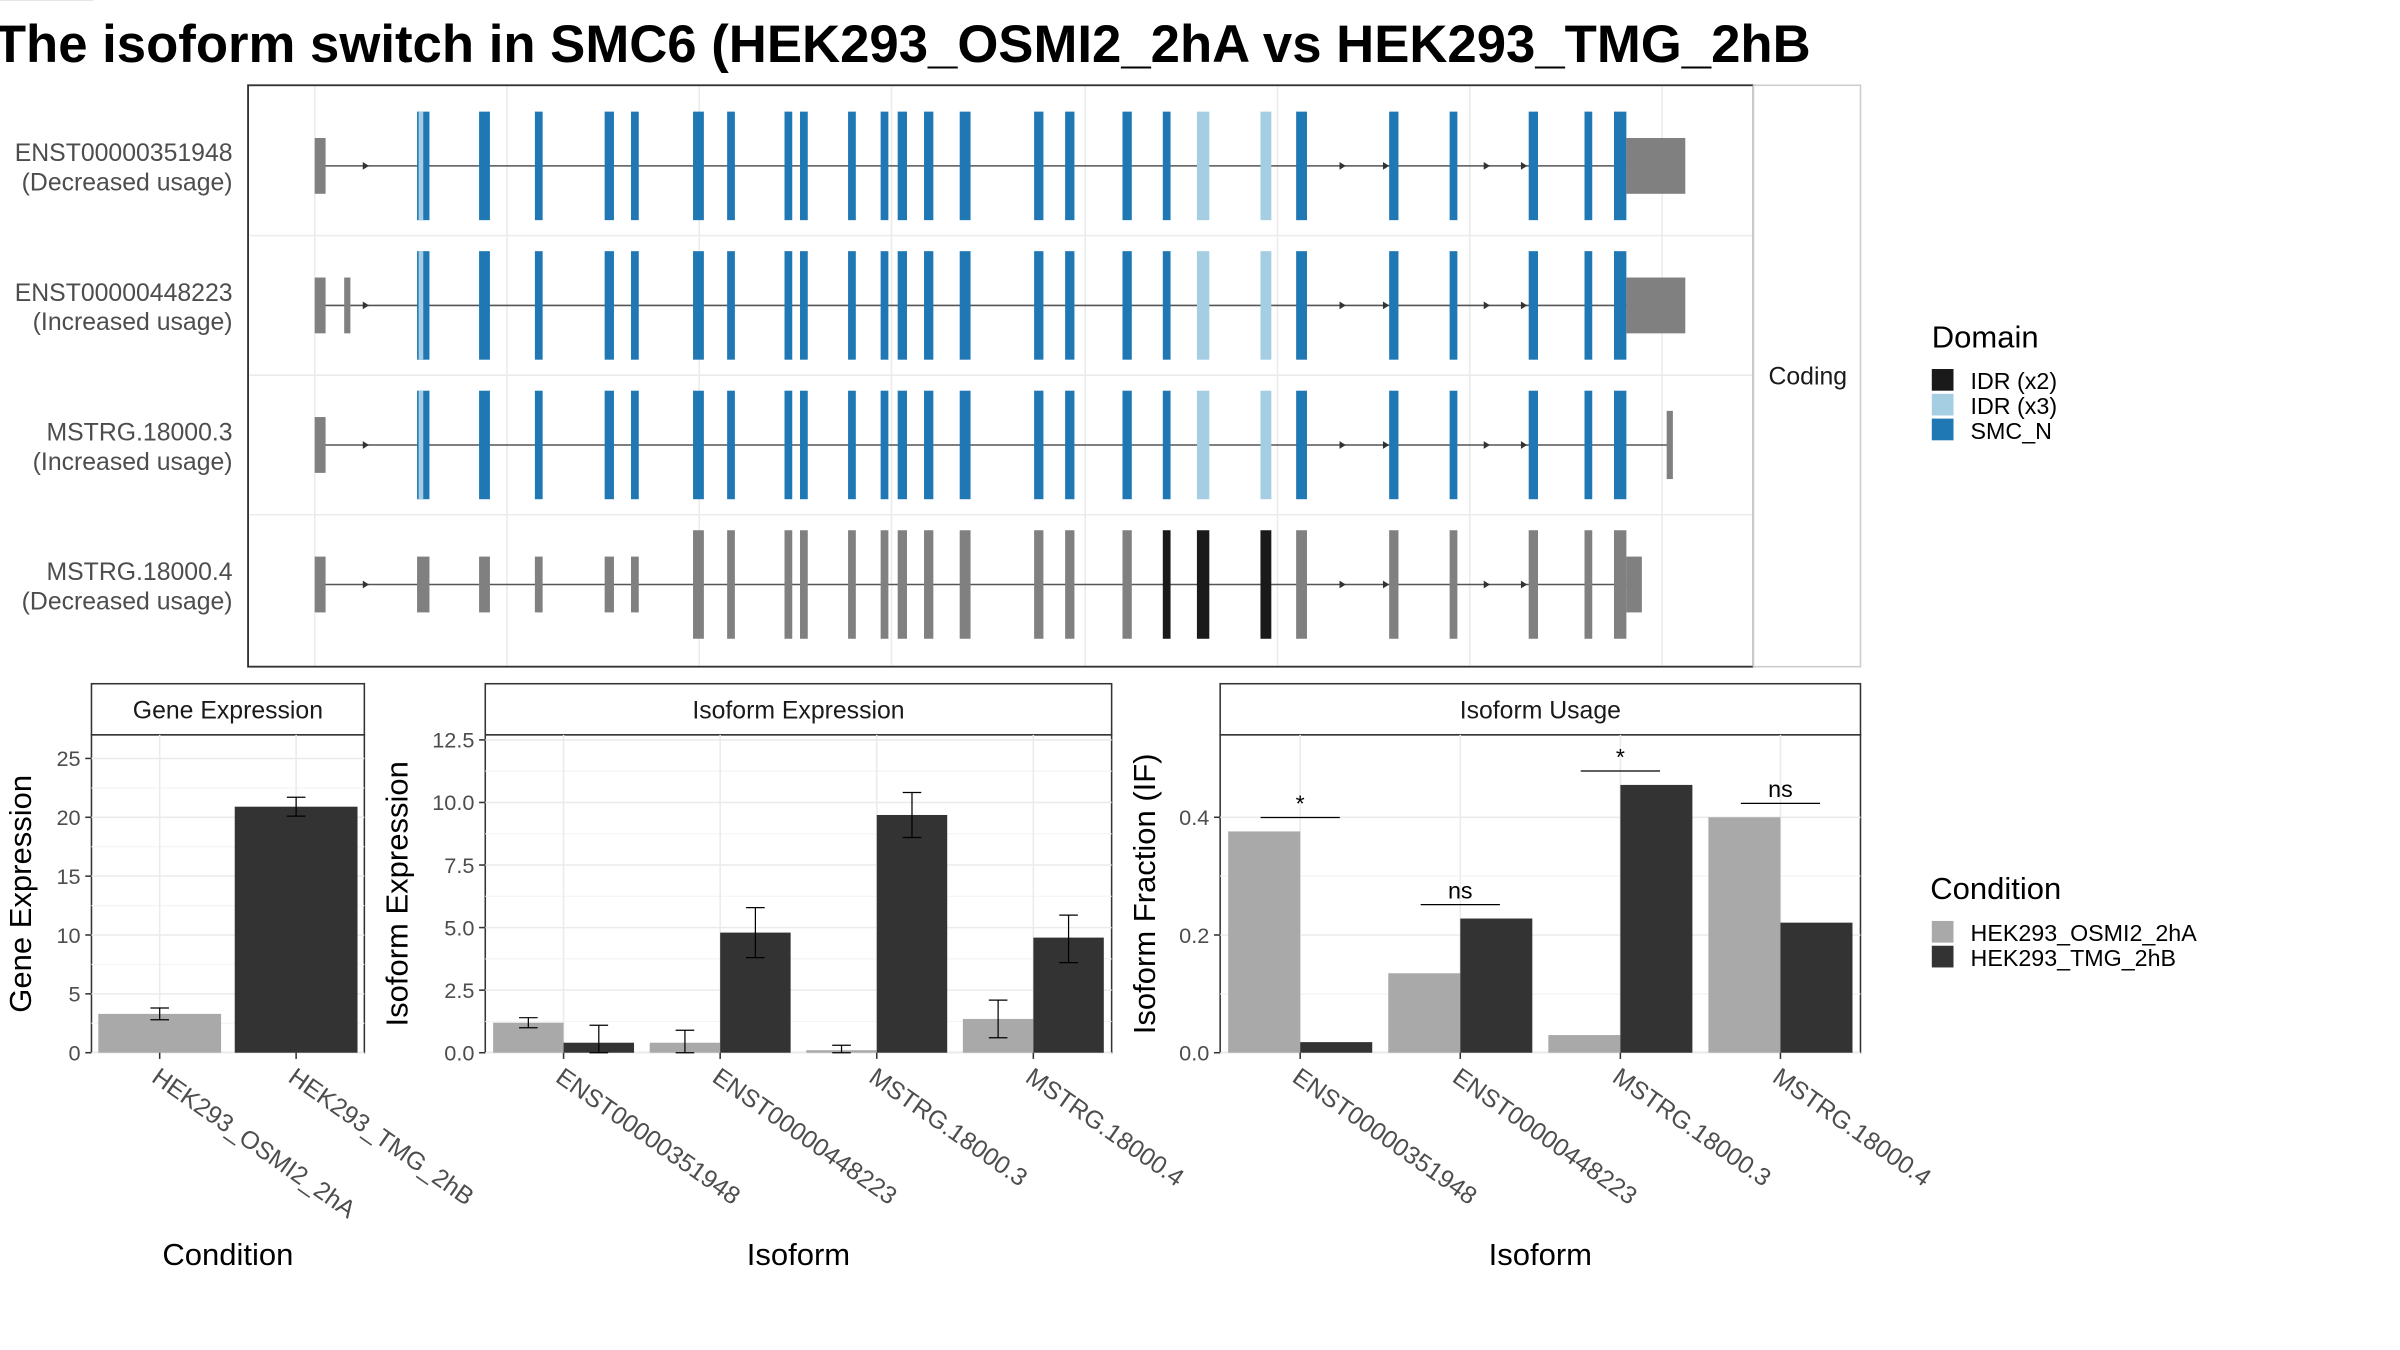  I want to click on transcript-id-label: ENST00000351948, so click(124, 153).